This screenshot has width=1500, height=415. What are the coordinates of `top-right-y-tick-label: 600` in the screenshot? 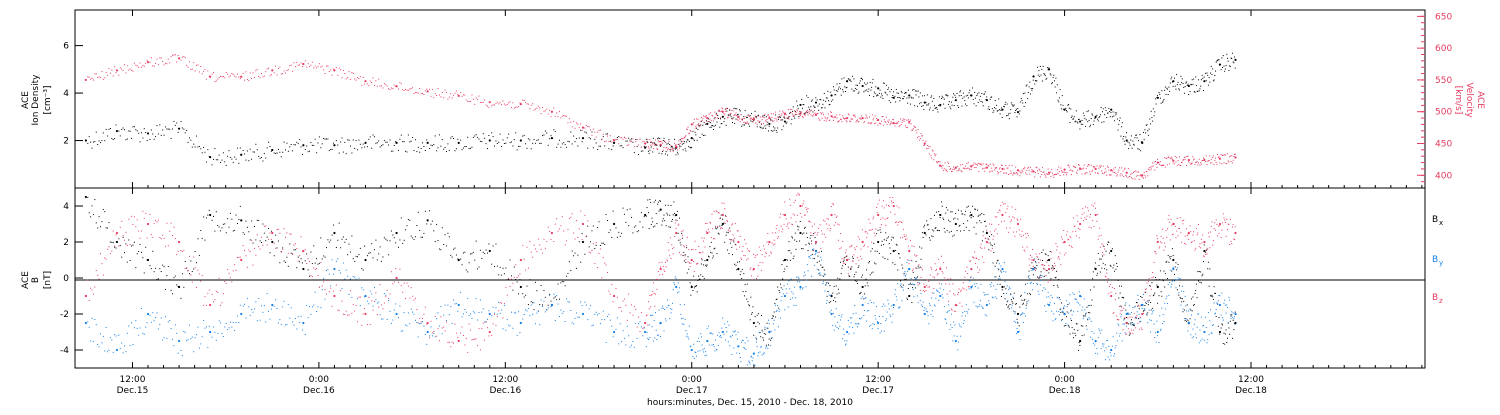 It's located at (1443, 49).